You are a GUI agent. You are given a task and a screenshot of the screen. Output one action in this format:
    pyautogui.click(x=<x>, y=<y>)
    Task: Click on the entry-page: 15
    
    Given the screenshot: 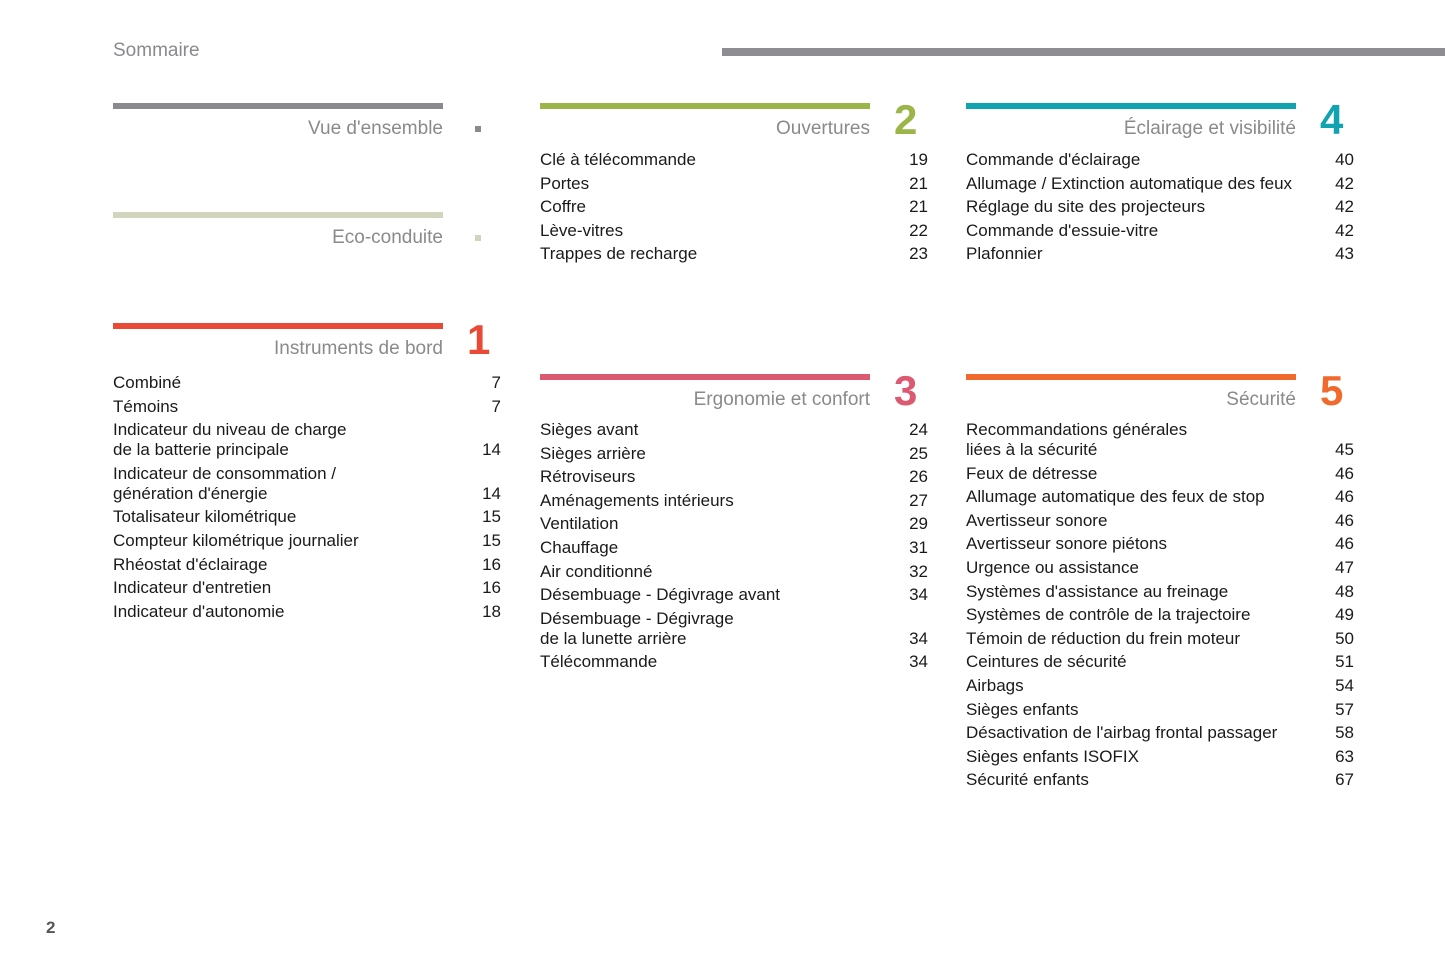 What is the action you would take?
    pyautogui.click(x=491, y=517)
    